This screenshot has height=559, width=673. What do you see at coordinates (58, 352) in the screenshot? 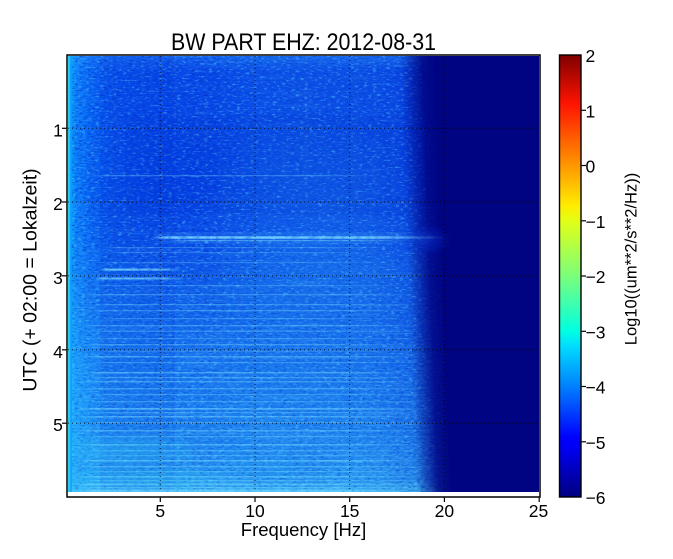
I see `svg-text: 4` at bounding box center [58, 352].